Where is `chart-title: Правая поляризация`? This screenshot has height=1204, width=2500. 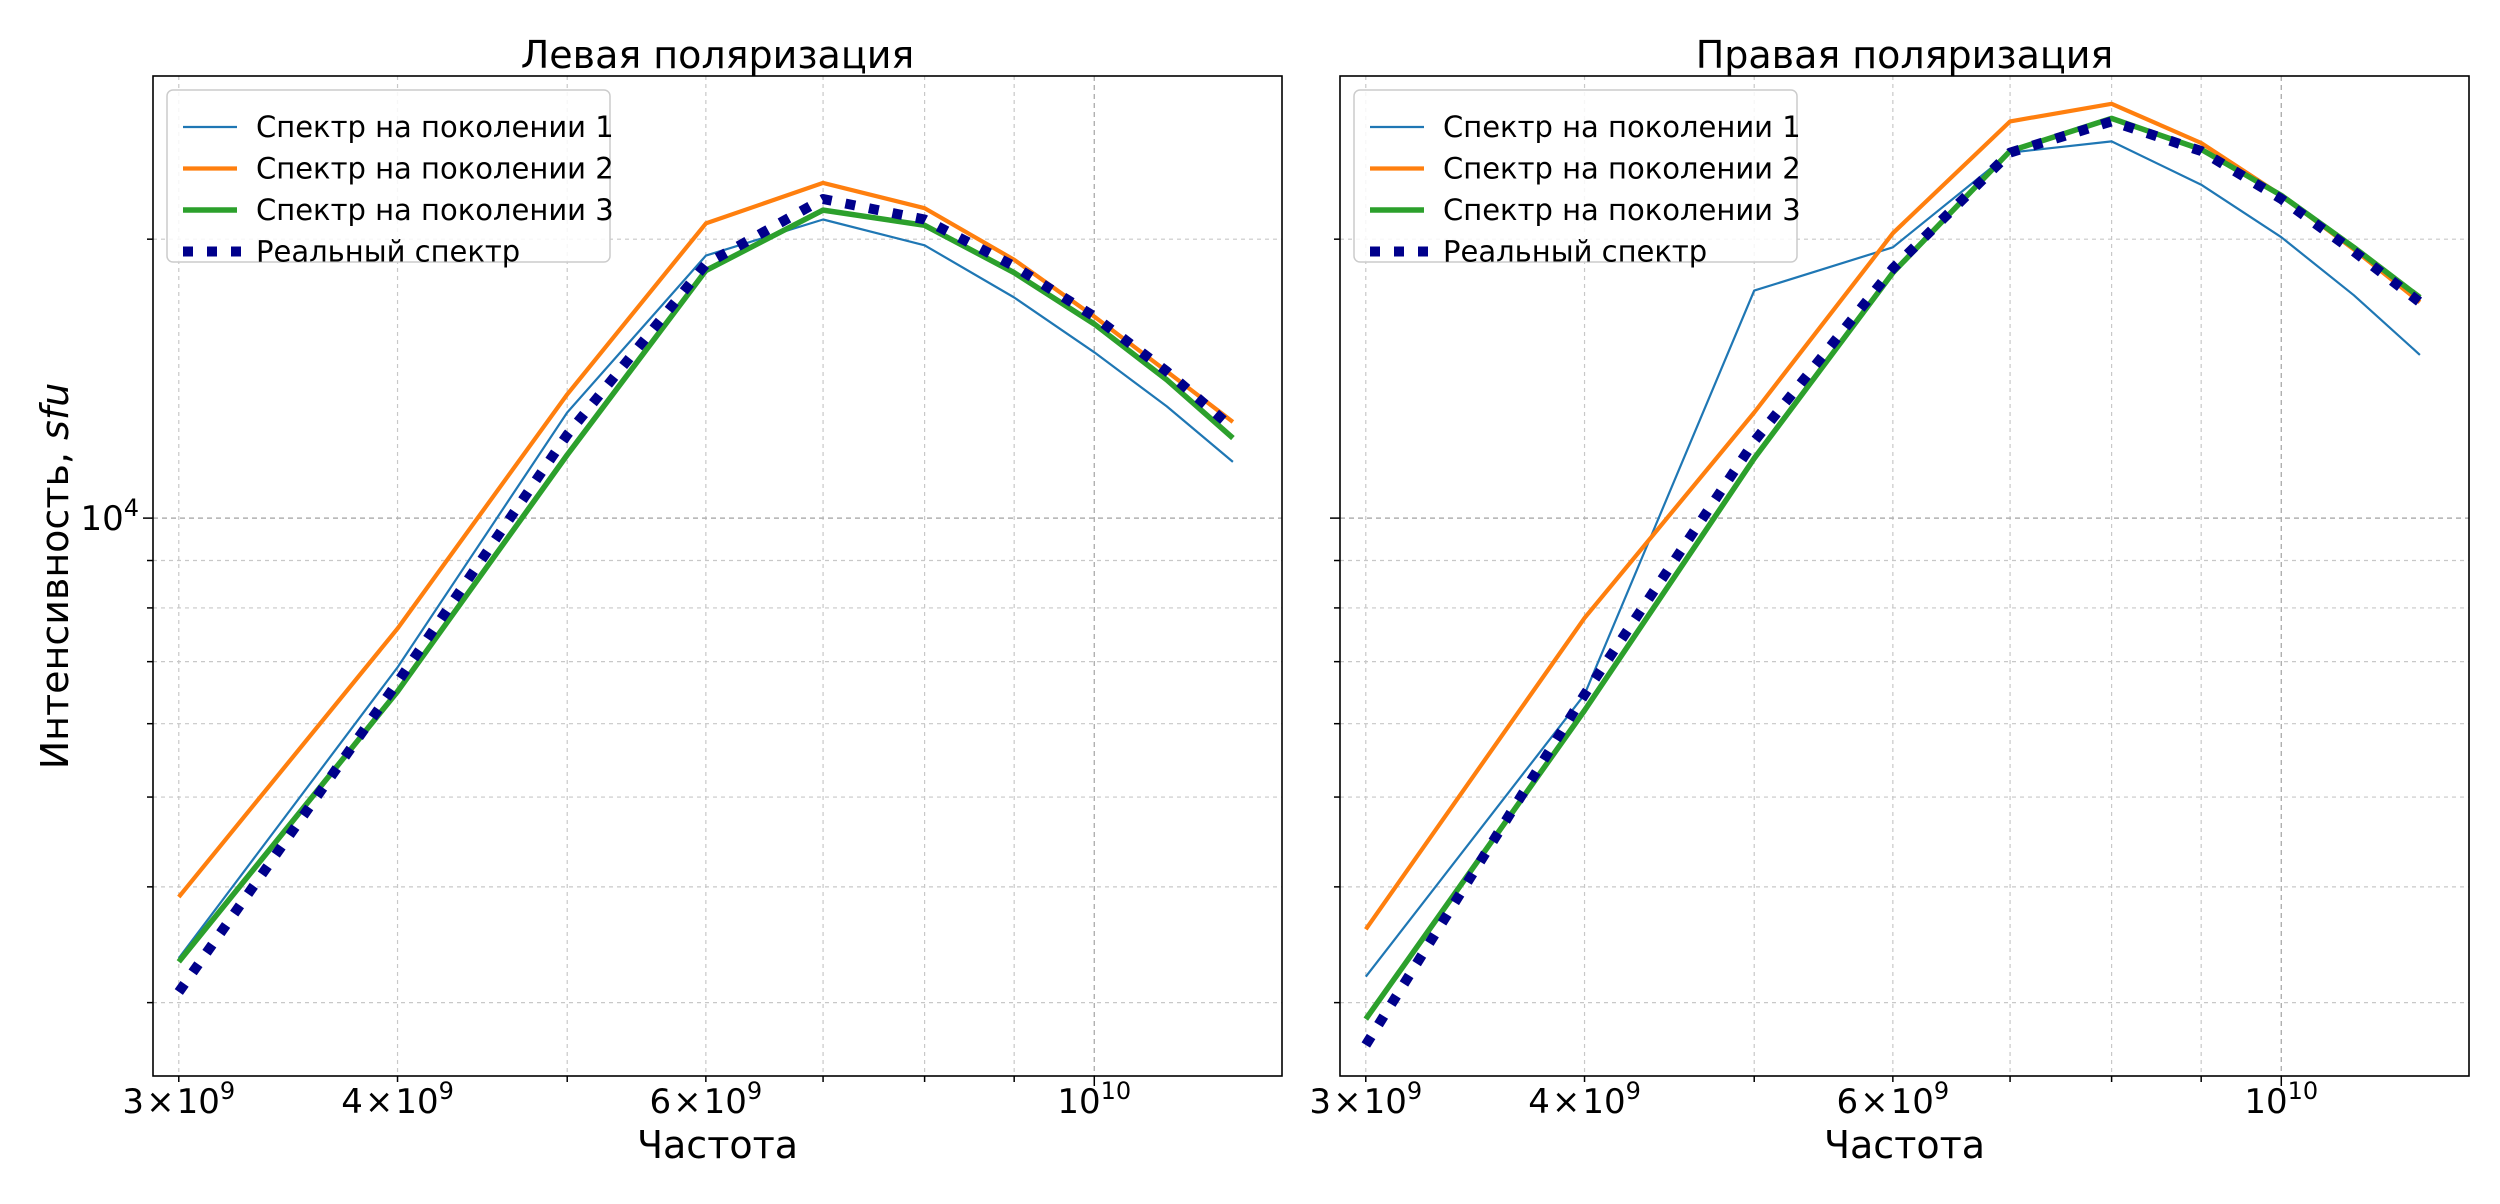 chart-title: Правая поляризация is located at coordinates (1905, 55).